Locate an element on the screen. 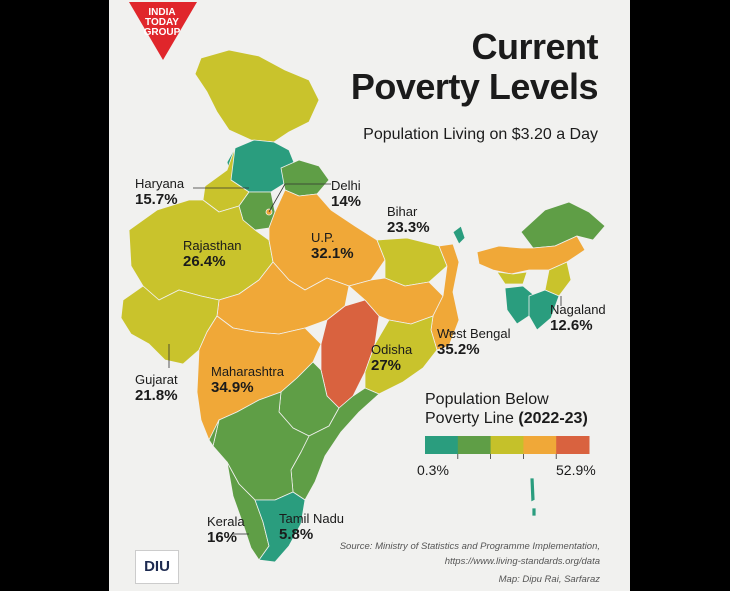 The height and width of the screenshot is (591, 730). legend-title-line-1: Population Below is located at coordinates (487, 399).